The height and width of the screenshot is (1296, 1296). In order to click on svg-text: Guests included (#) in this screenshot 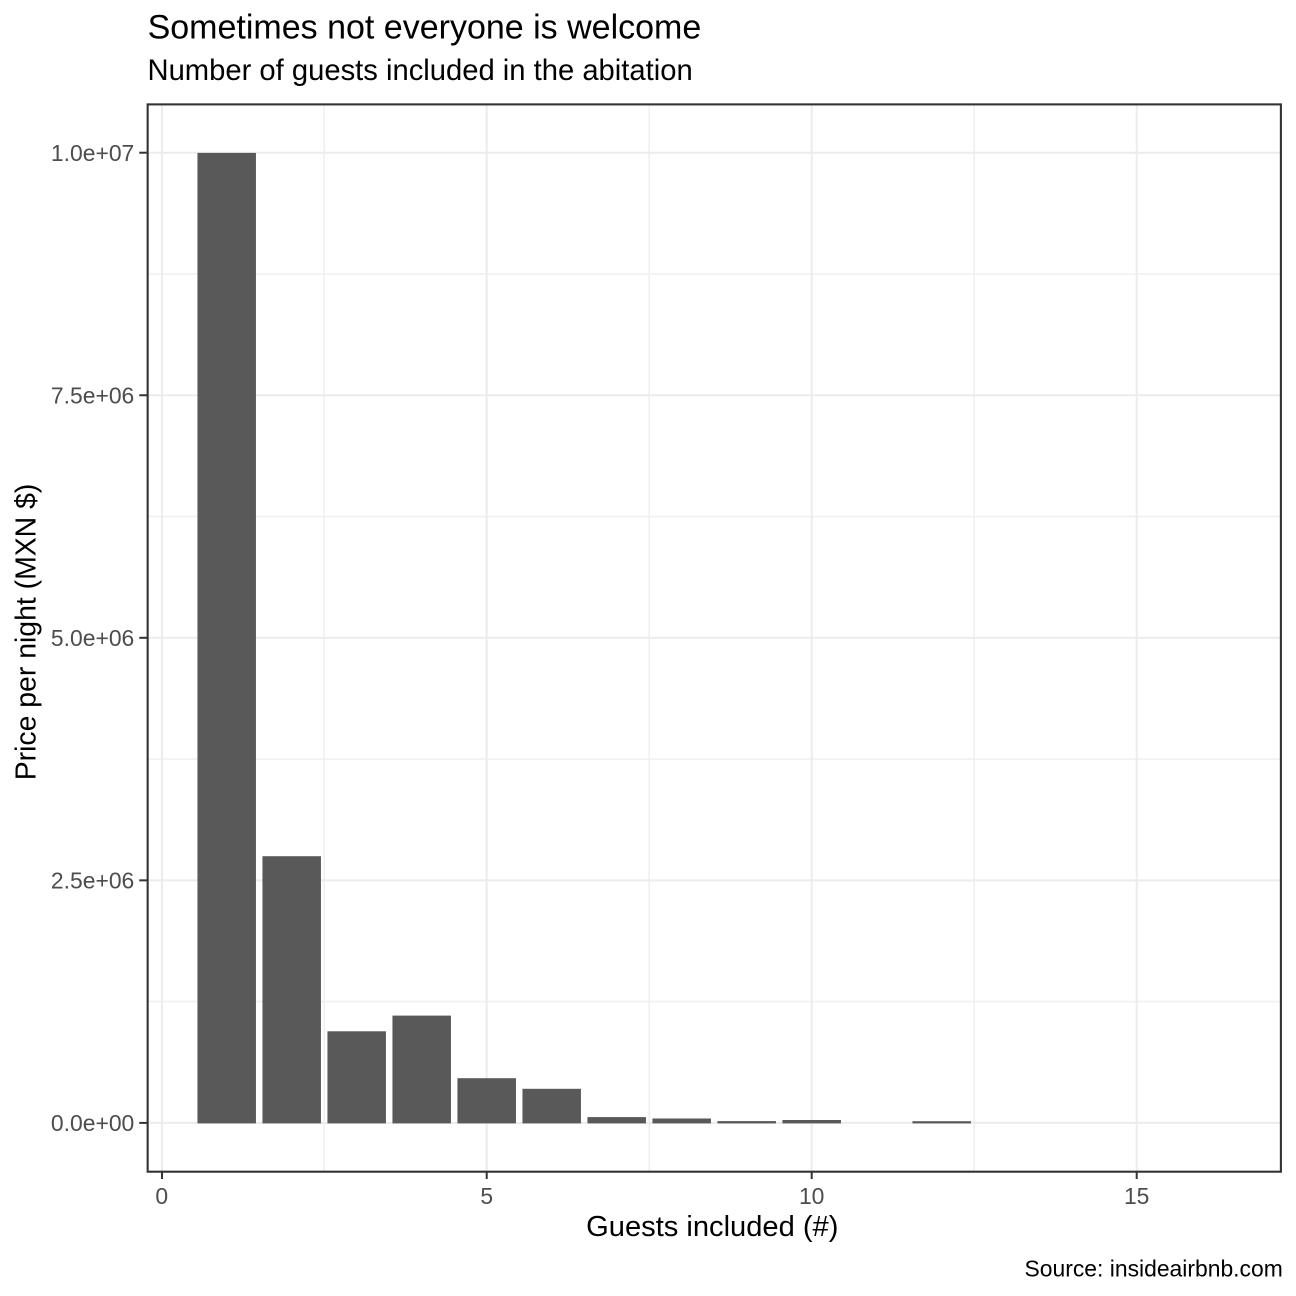, I will do `click(712, 1227)`.